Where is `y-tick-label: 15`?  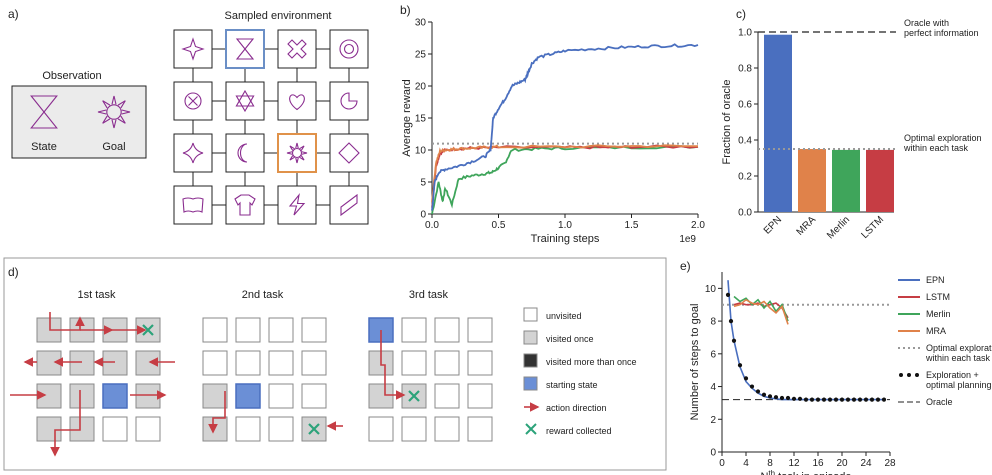 y-tick-label: 15 is located at coordinates (421, 119).